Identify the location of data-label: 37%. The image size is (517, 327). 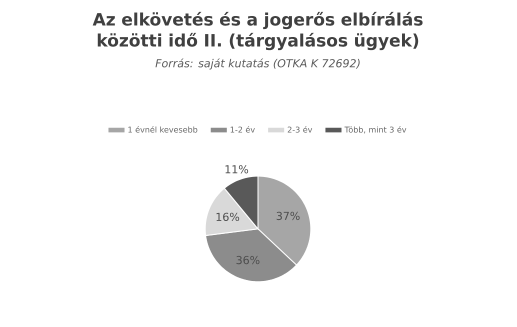
(288, 216).